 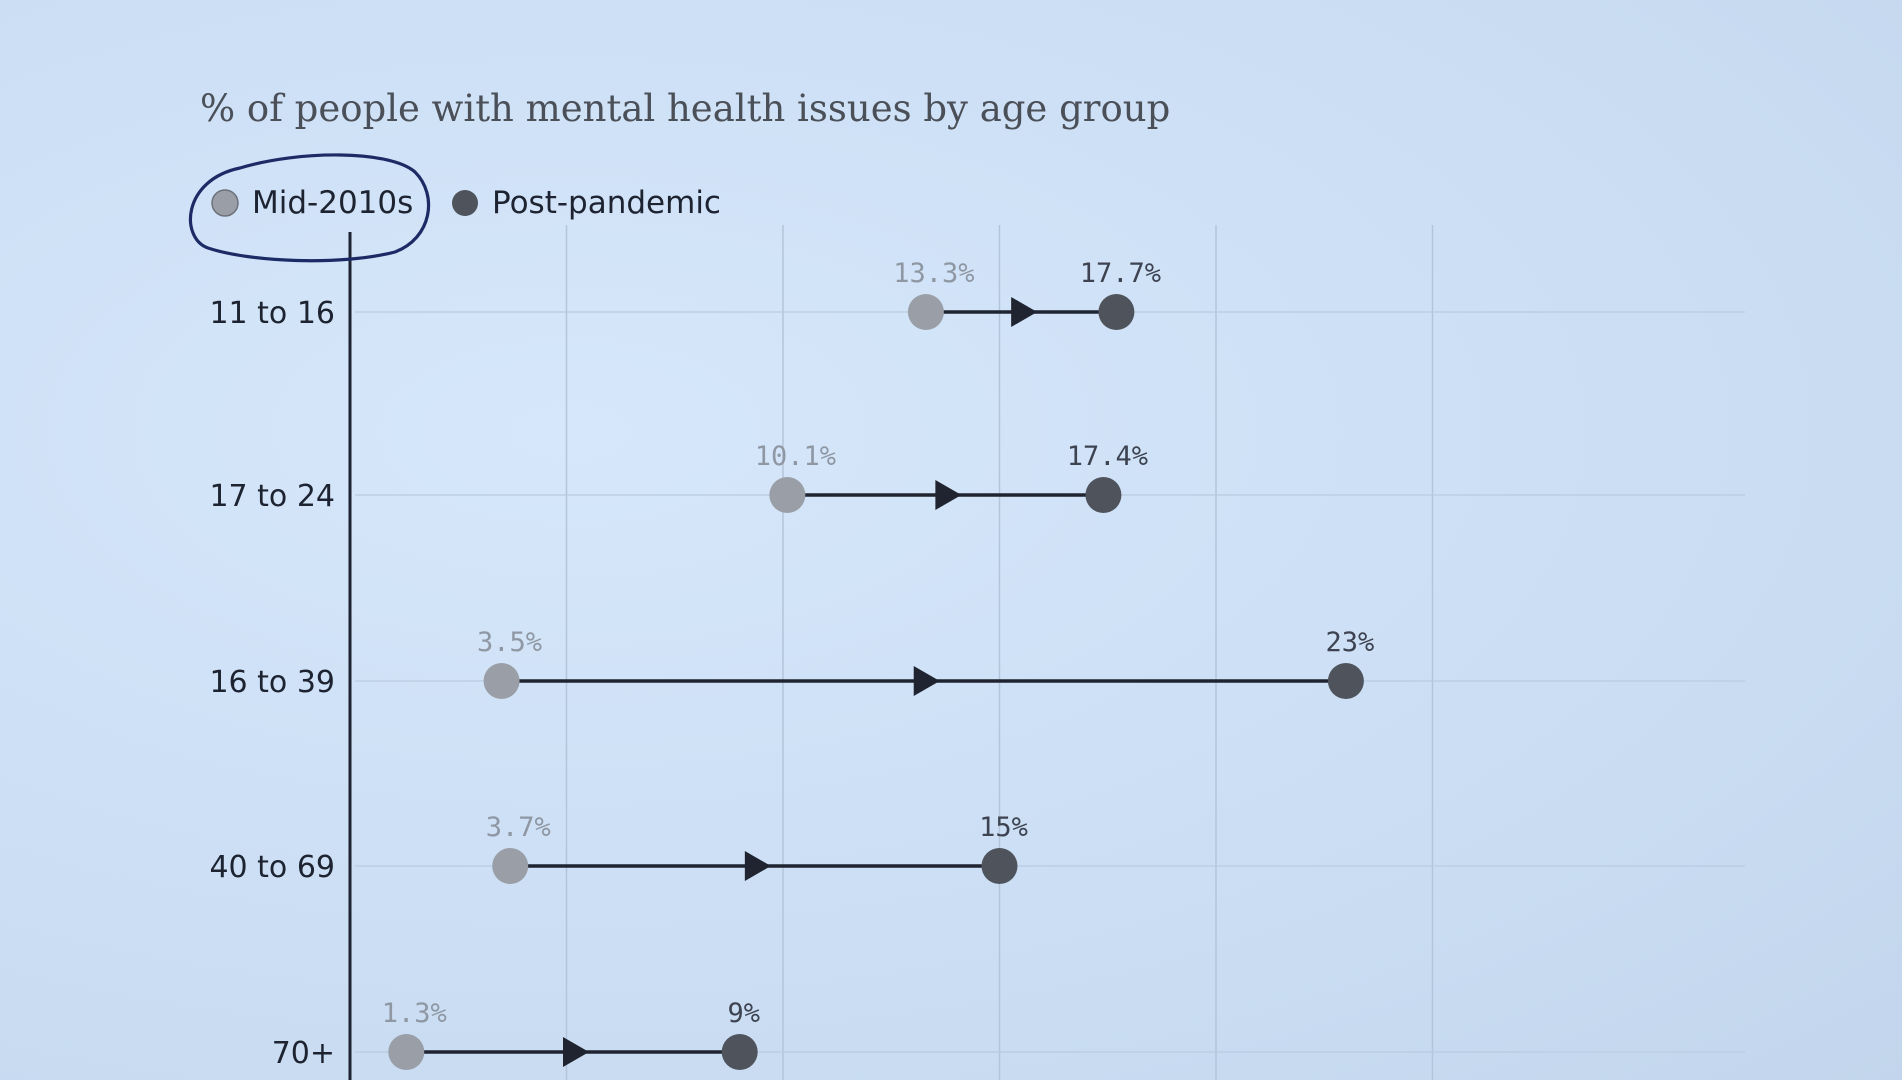 I want to click on row-1: 17 to 24 10.1% 17.4%, so click(x=678, y=477).